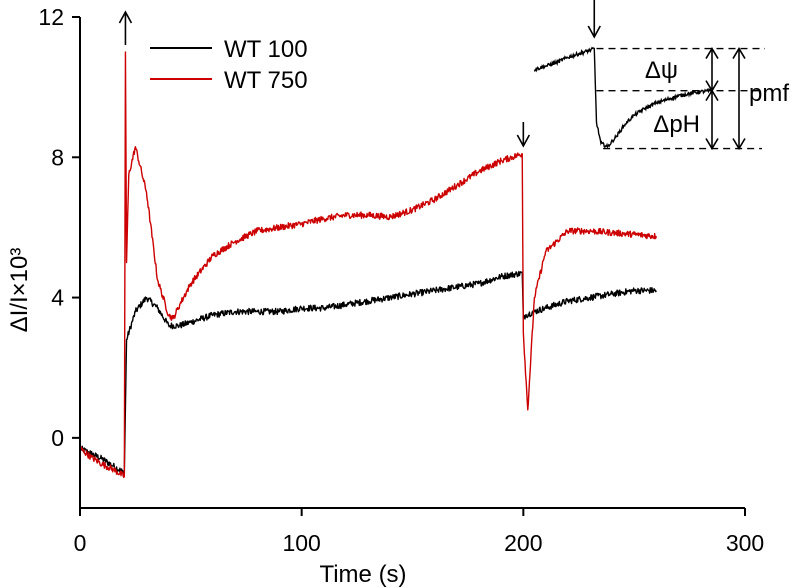  Describe the element at coordinates (362, 574) in the screenshot. I see `x-axis-title: Time (s)` at that location.